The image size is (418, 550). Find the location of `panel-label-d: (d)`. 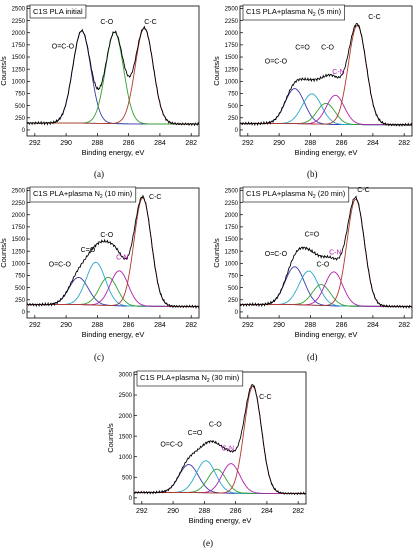

panel-label-d: (d) is located at coordinates (312, 357).